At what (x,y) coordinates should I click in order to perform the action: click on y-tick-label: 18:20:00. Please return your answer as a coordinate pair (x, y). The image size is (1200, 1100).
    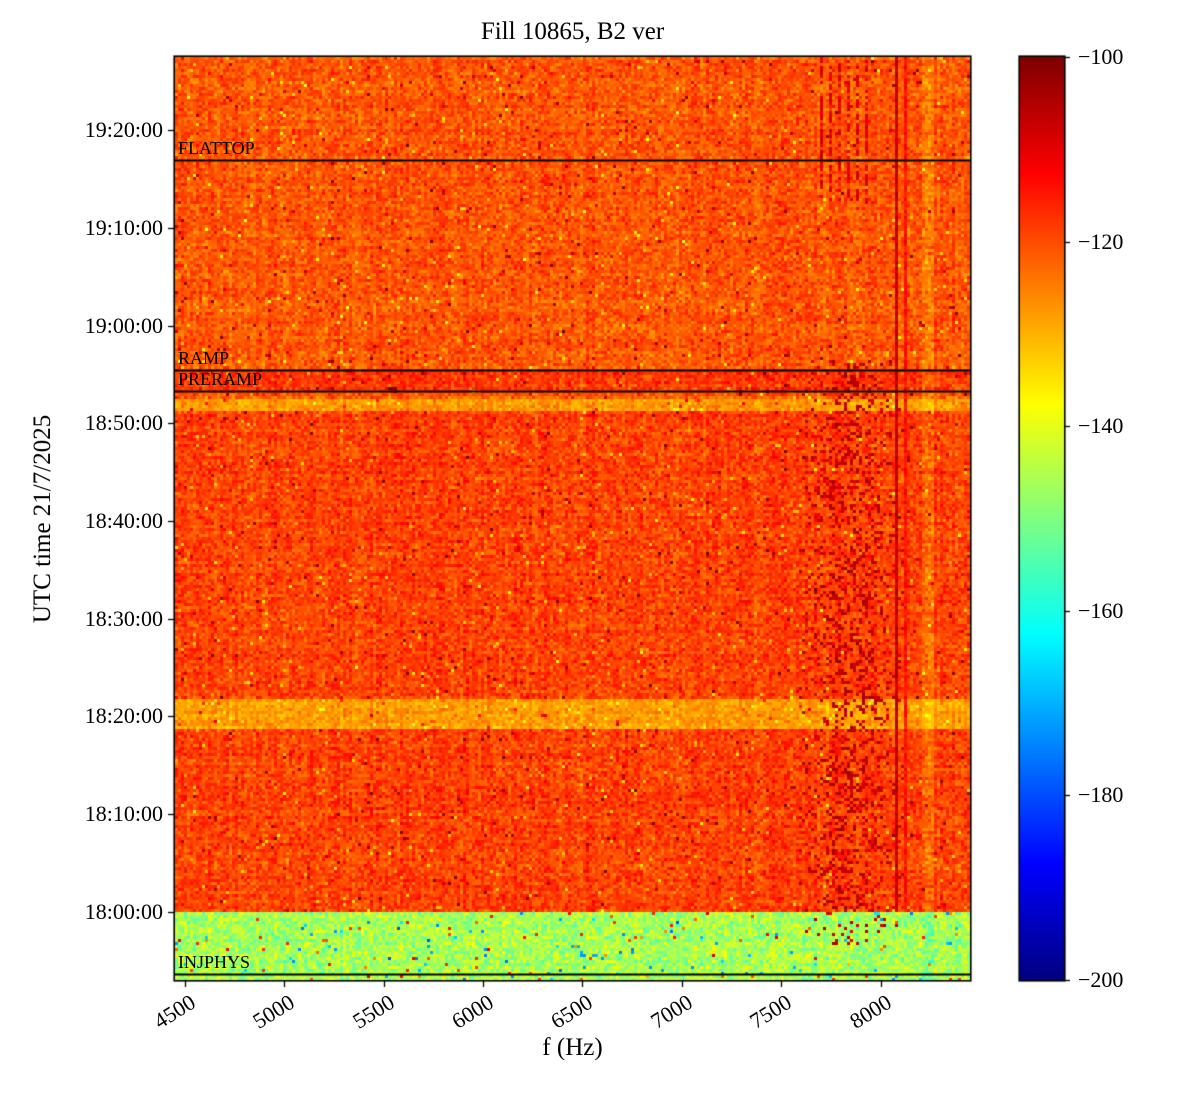
    Looking at the image, I should click on (123, 716).